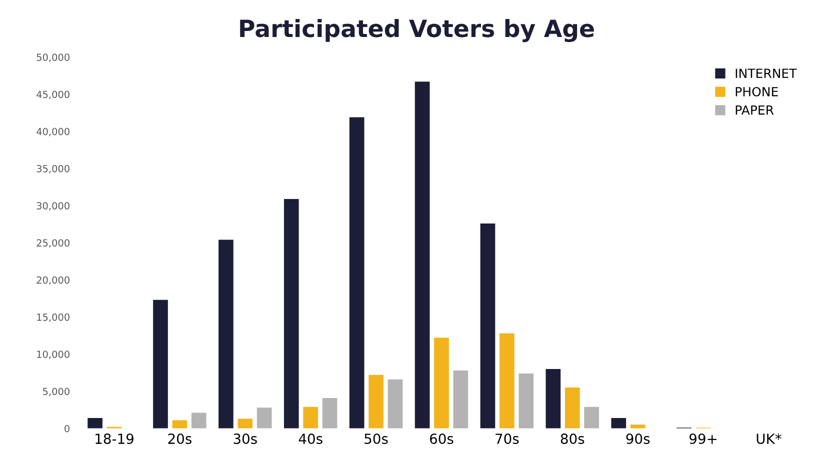  Describe the element at coordinates (310, 439) in the screenshot. I see `x-tick-label: 40s` at that location.